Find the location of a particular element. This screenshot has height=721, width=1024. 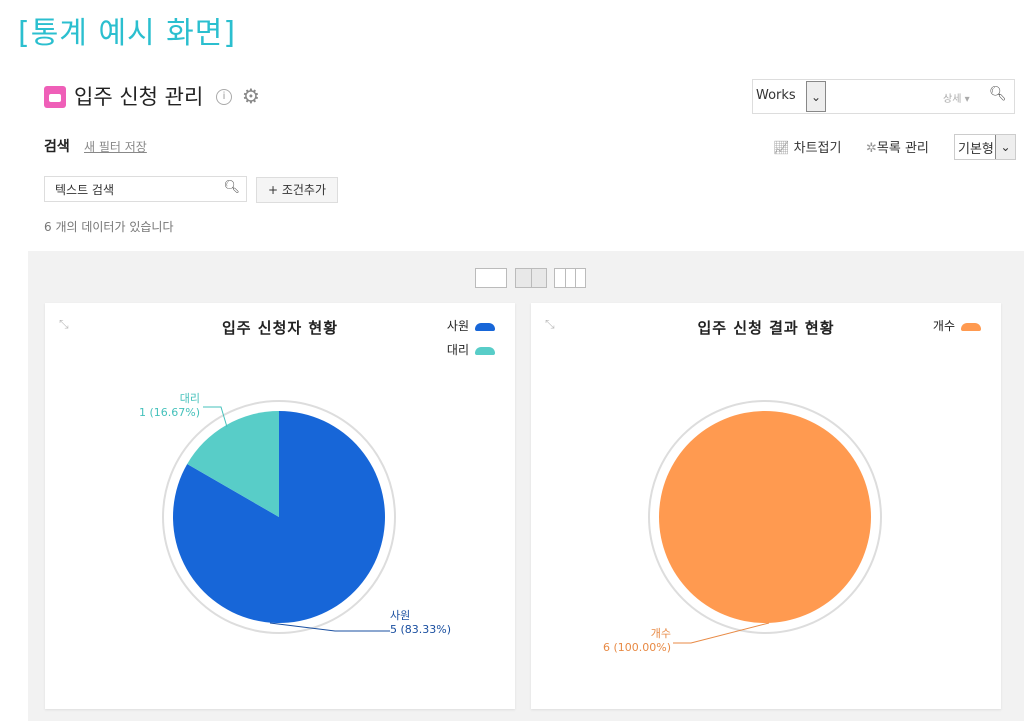

add-condition-button: + 조건추가 is located at coordinates (297, 190).